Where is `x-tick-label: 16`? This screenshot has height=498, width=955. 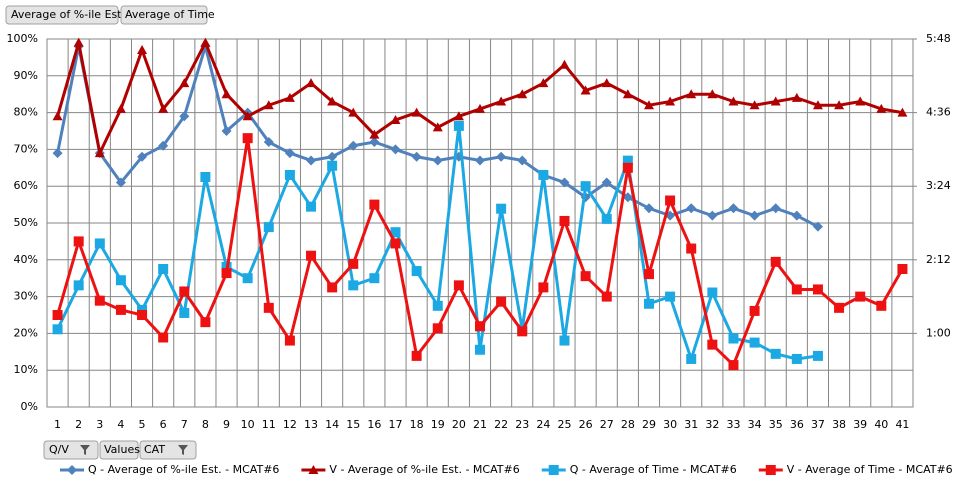 x-tick-label: 16 is located at coordinates (374, 424).